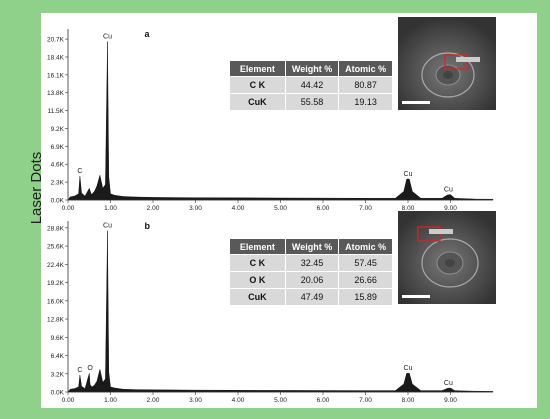  I want to click on y-tick-label: 12.8K, so click(56, 320).